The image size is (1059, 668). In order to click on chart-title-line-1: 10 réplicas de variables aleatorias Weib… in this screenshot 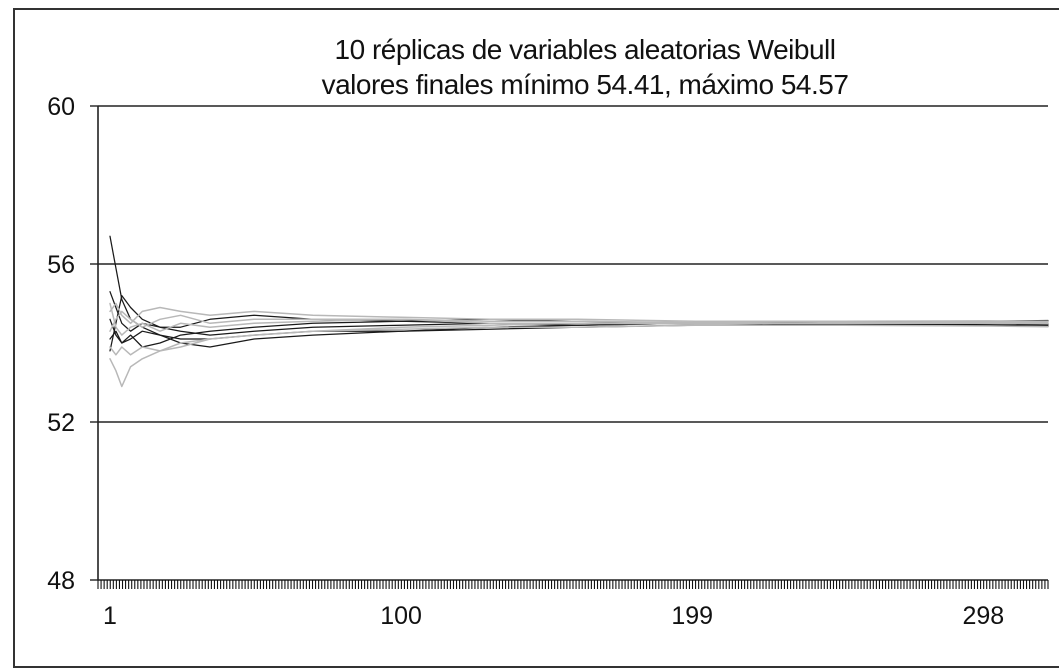, I will do `click(585, 49)`.